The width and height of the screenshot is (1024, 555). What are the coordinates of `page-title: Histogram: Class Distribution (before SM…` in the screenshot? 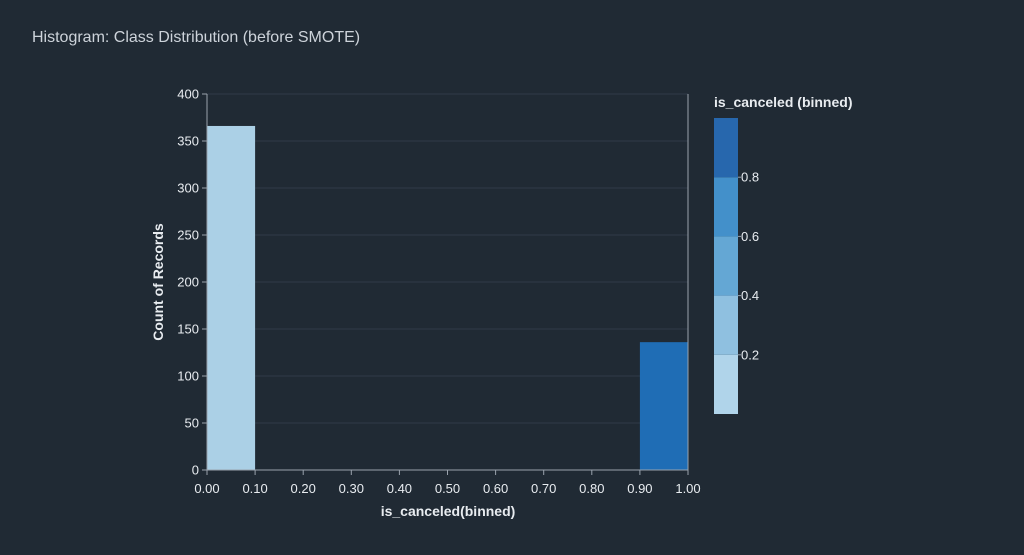 It's located at (196, 37).